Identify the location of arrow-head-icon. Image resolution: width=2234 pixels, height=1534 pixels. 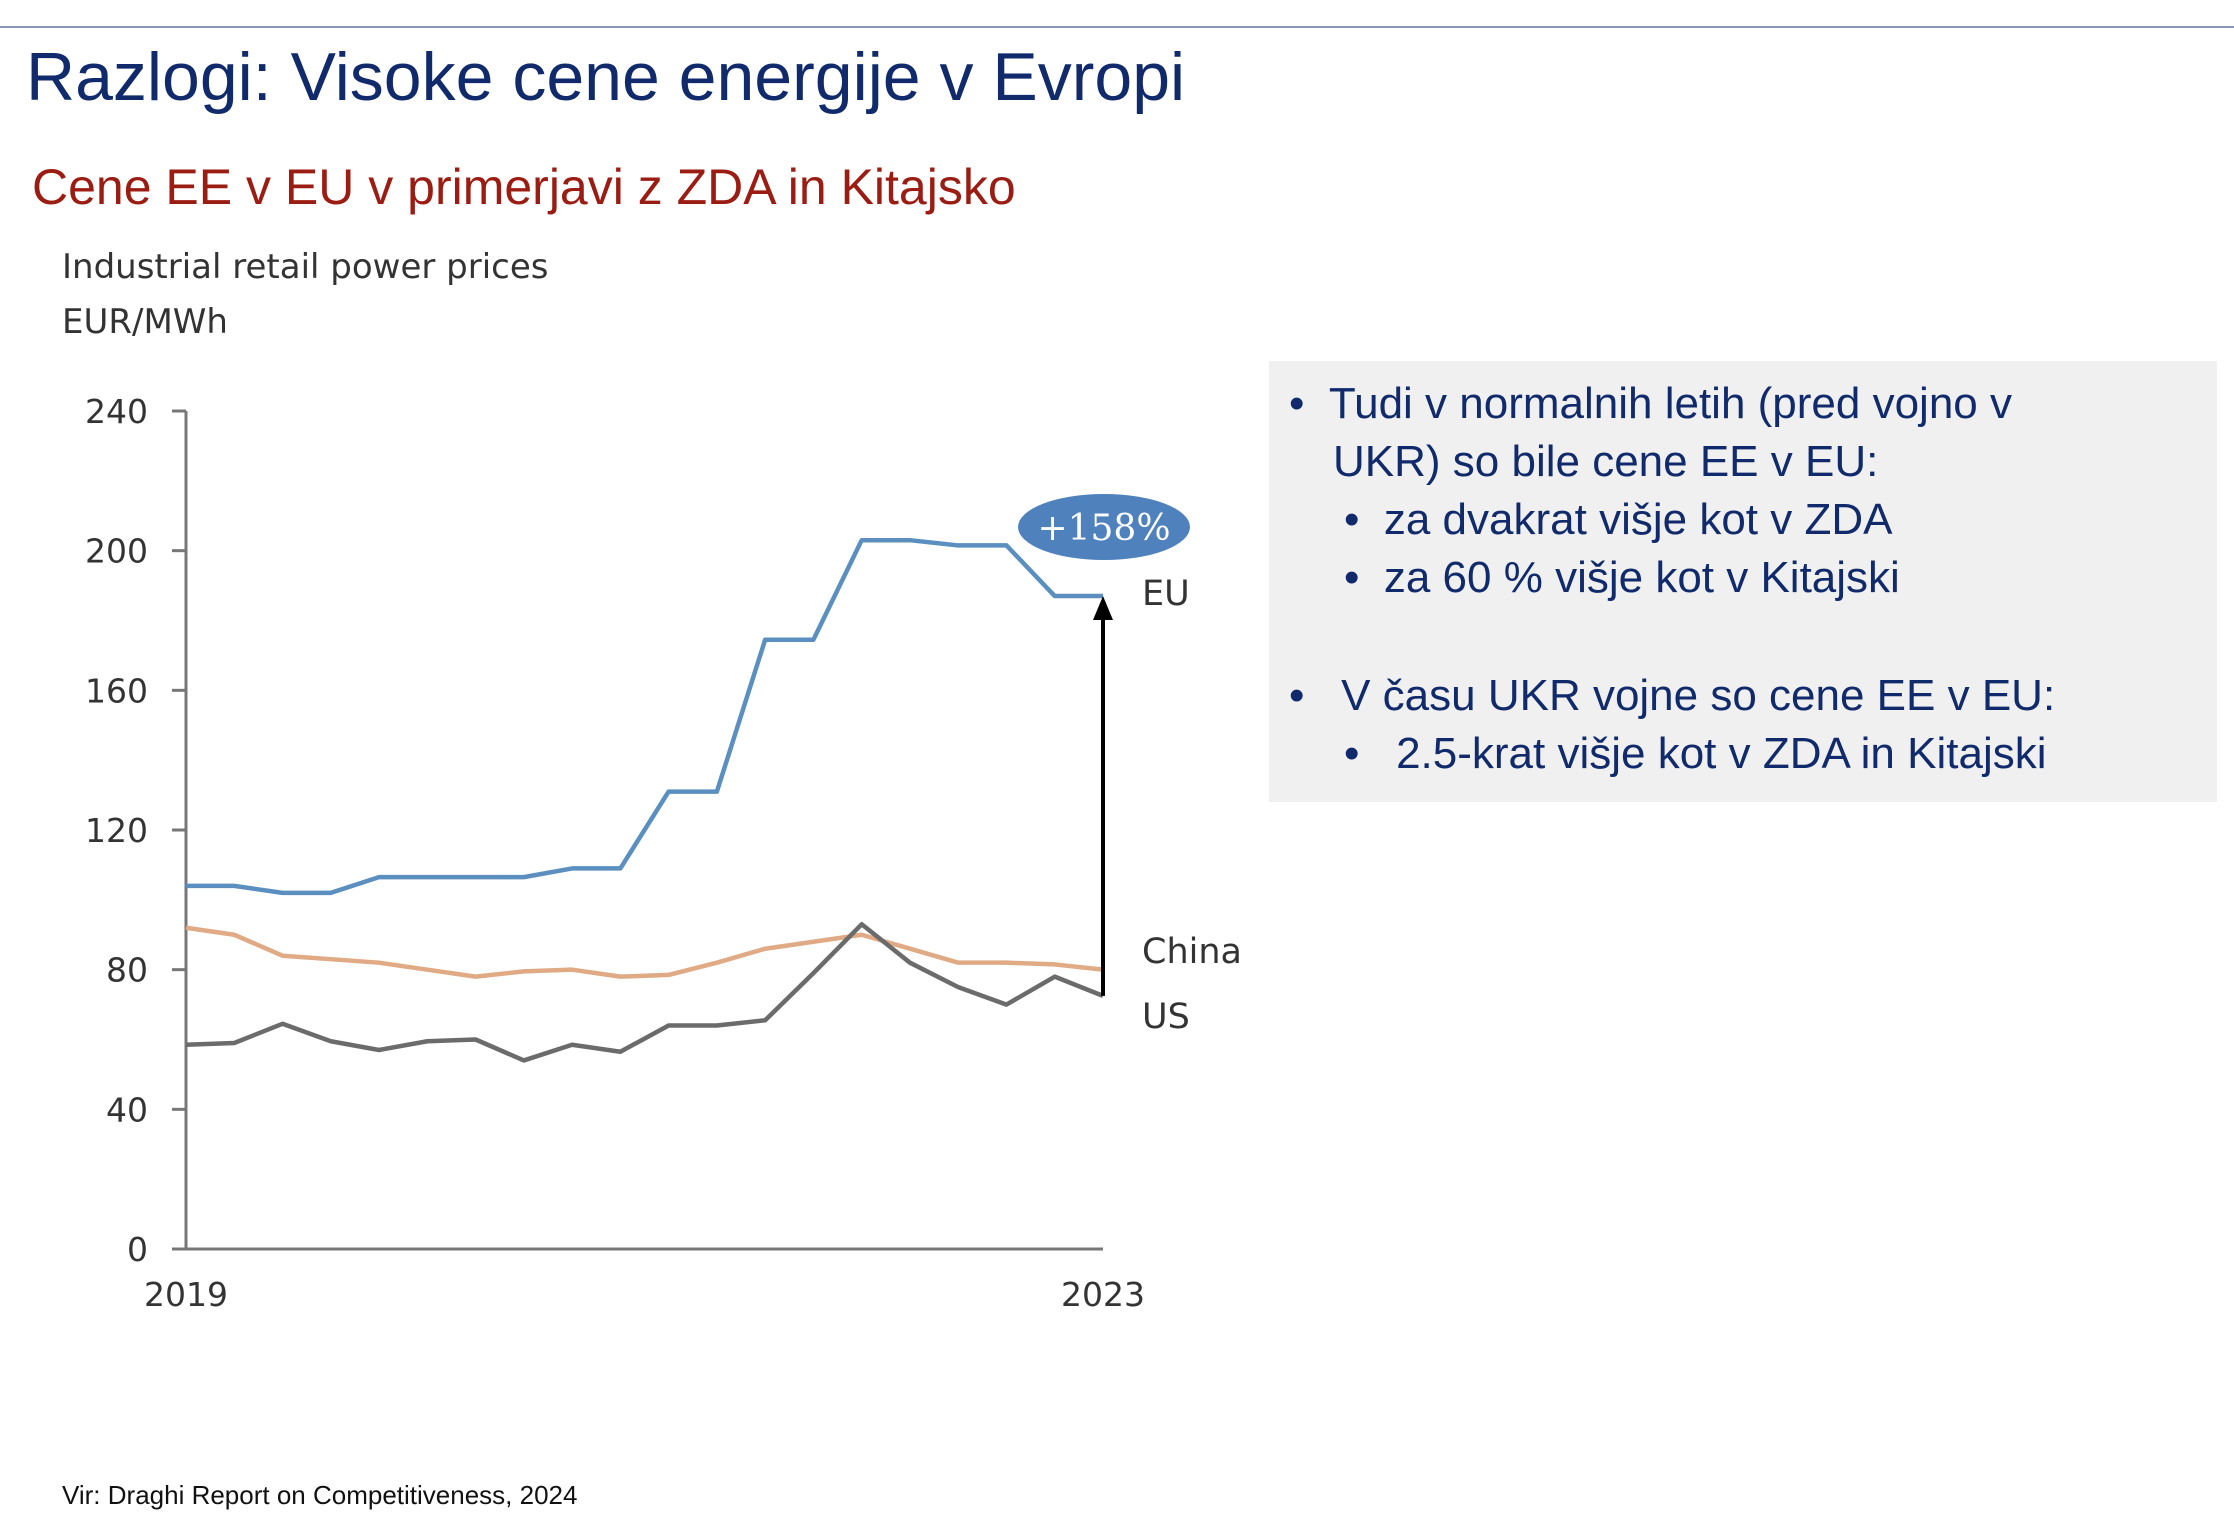
(1103, 608).